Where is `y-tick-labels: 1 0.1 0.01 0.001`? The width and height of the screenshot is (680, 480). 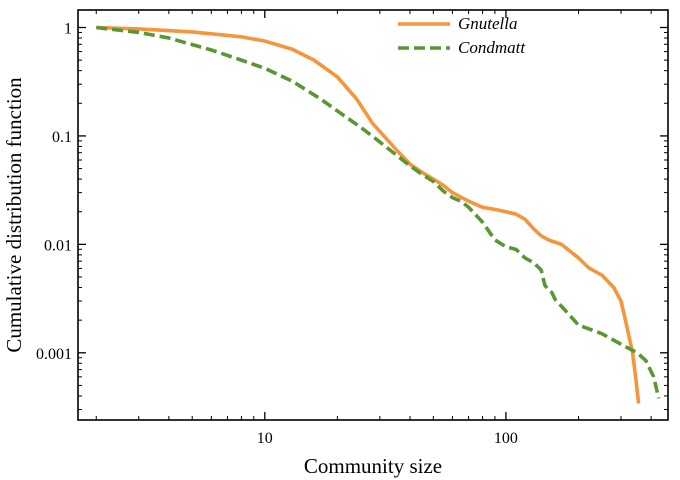
y-tick-labels: 1 0.1 0.01 0.001 is located at coordinates (54, 191).